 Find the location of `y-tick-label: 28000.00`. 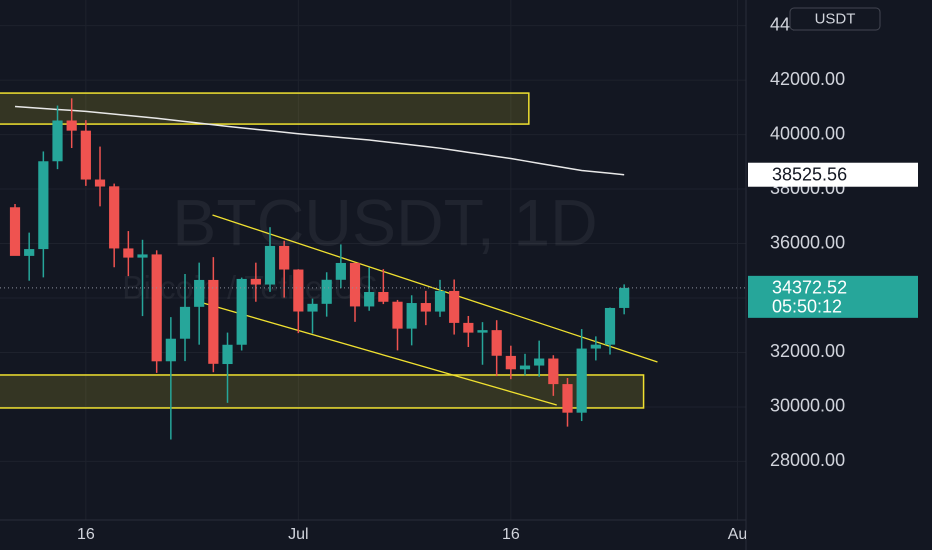

y-tick-label: 28000.00 is located at coordinates (807, 460).